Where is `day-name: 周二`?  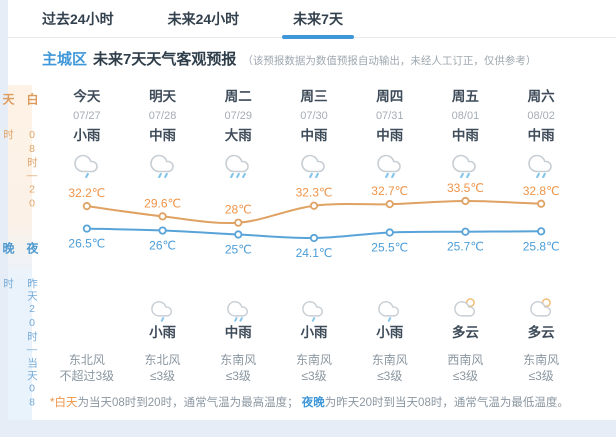
day-name: 周二 is located at coordinates (238, 96).